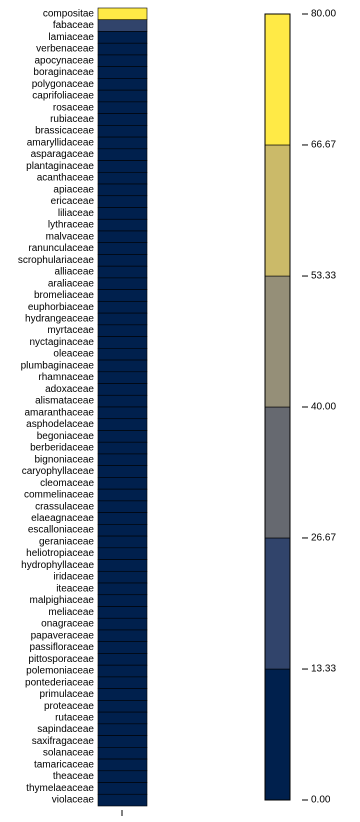  What do you see at coordinates (122, 800) in the screenshot?
I see `heatmap-cell-violaceae` at bounding box center [122, 800].